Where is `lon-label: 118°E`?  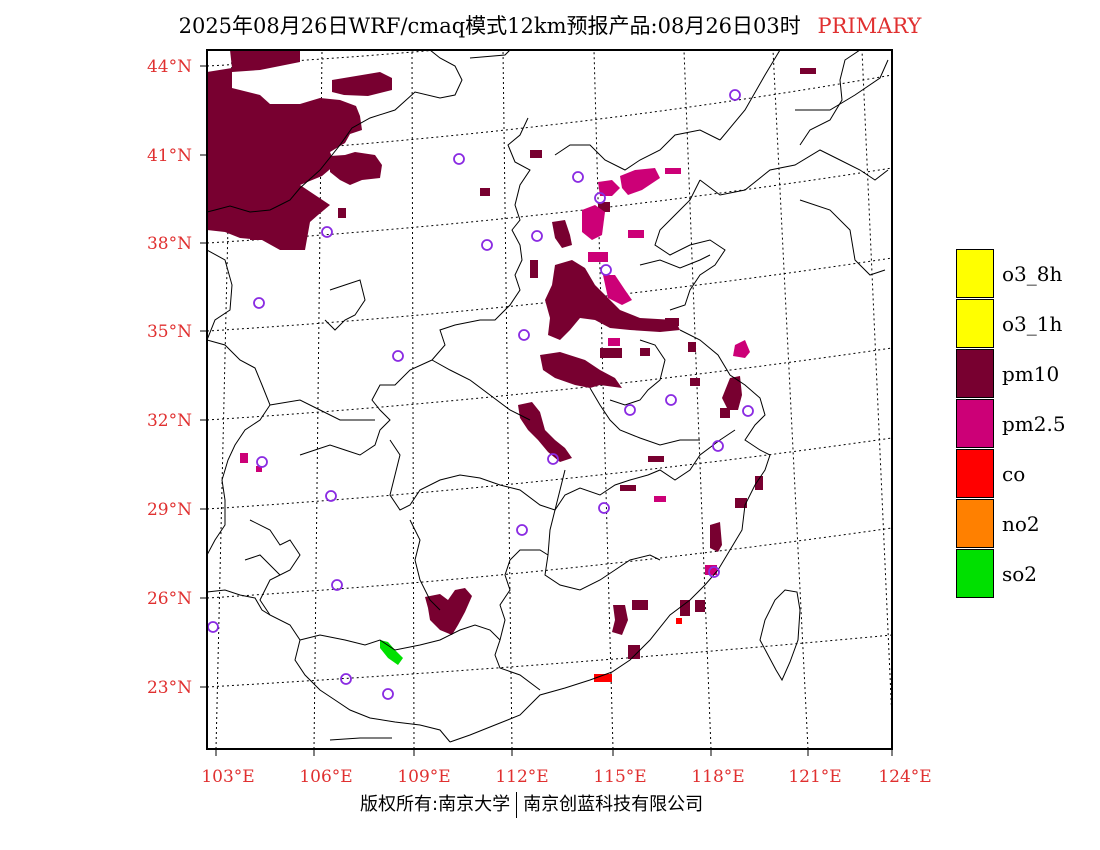 lon-label: 118°E is located at coordinates (717, 777).